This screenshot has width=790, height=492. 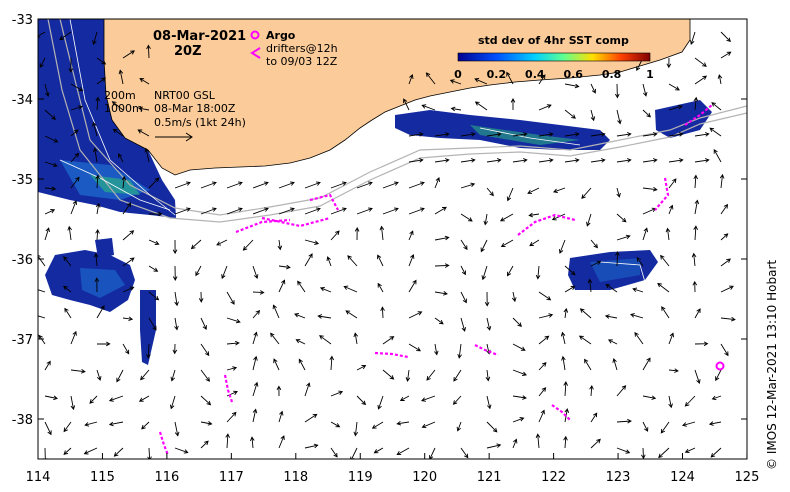 I want to click on lon-tick-label: 118, so click(x=295, y=477).